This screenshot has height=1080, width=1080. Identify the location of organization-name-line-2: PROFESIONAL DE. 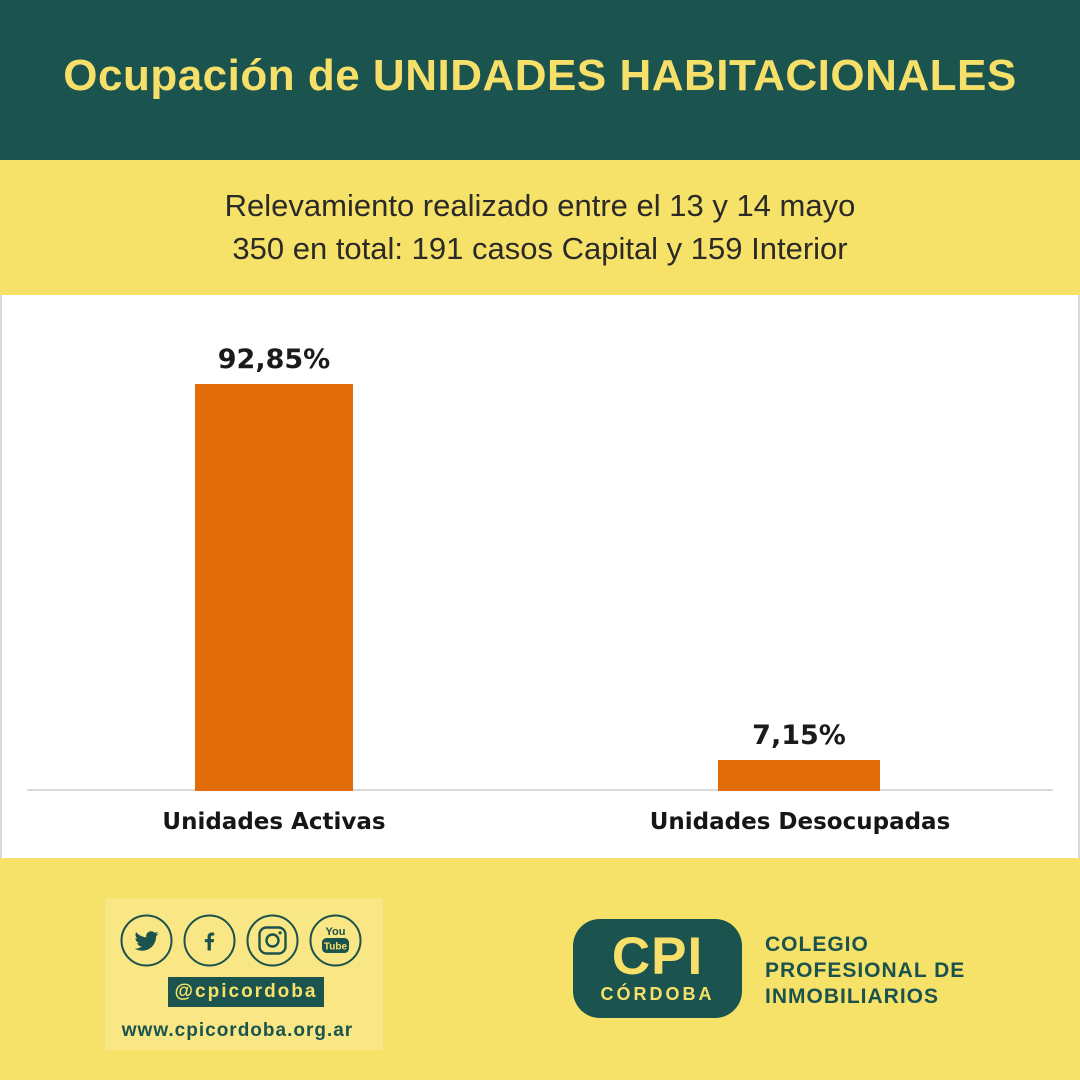
(865, 970).